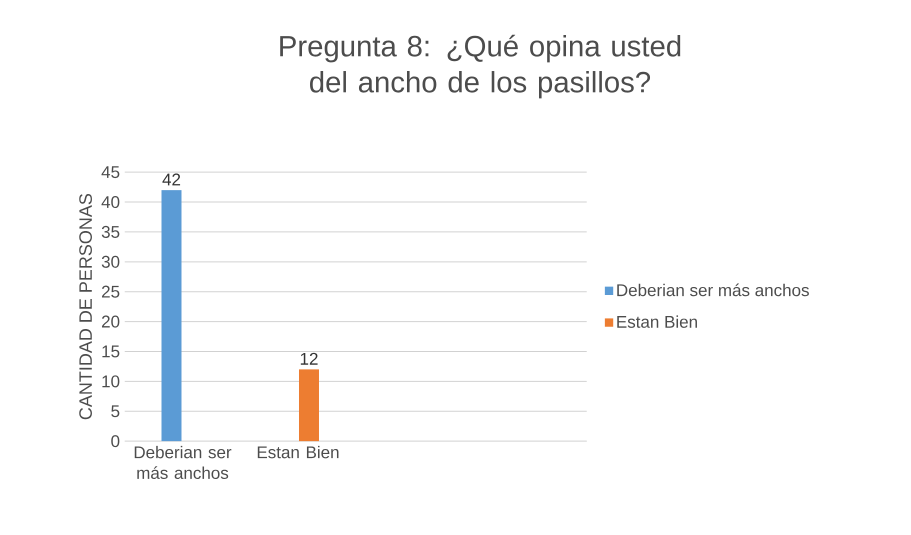 Image resolution: width=911 pixels, height=535 pixels. Describe the element at coordinates (85, 307) in the screenshot. I see `y-axis-title: CANTIDAD DE PERSONAS` at that location.